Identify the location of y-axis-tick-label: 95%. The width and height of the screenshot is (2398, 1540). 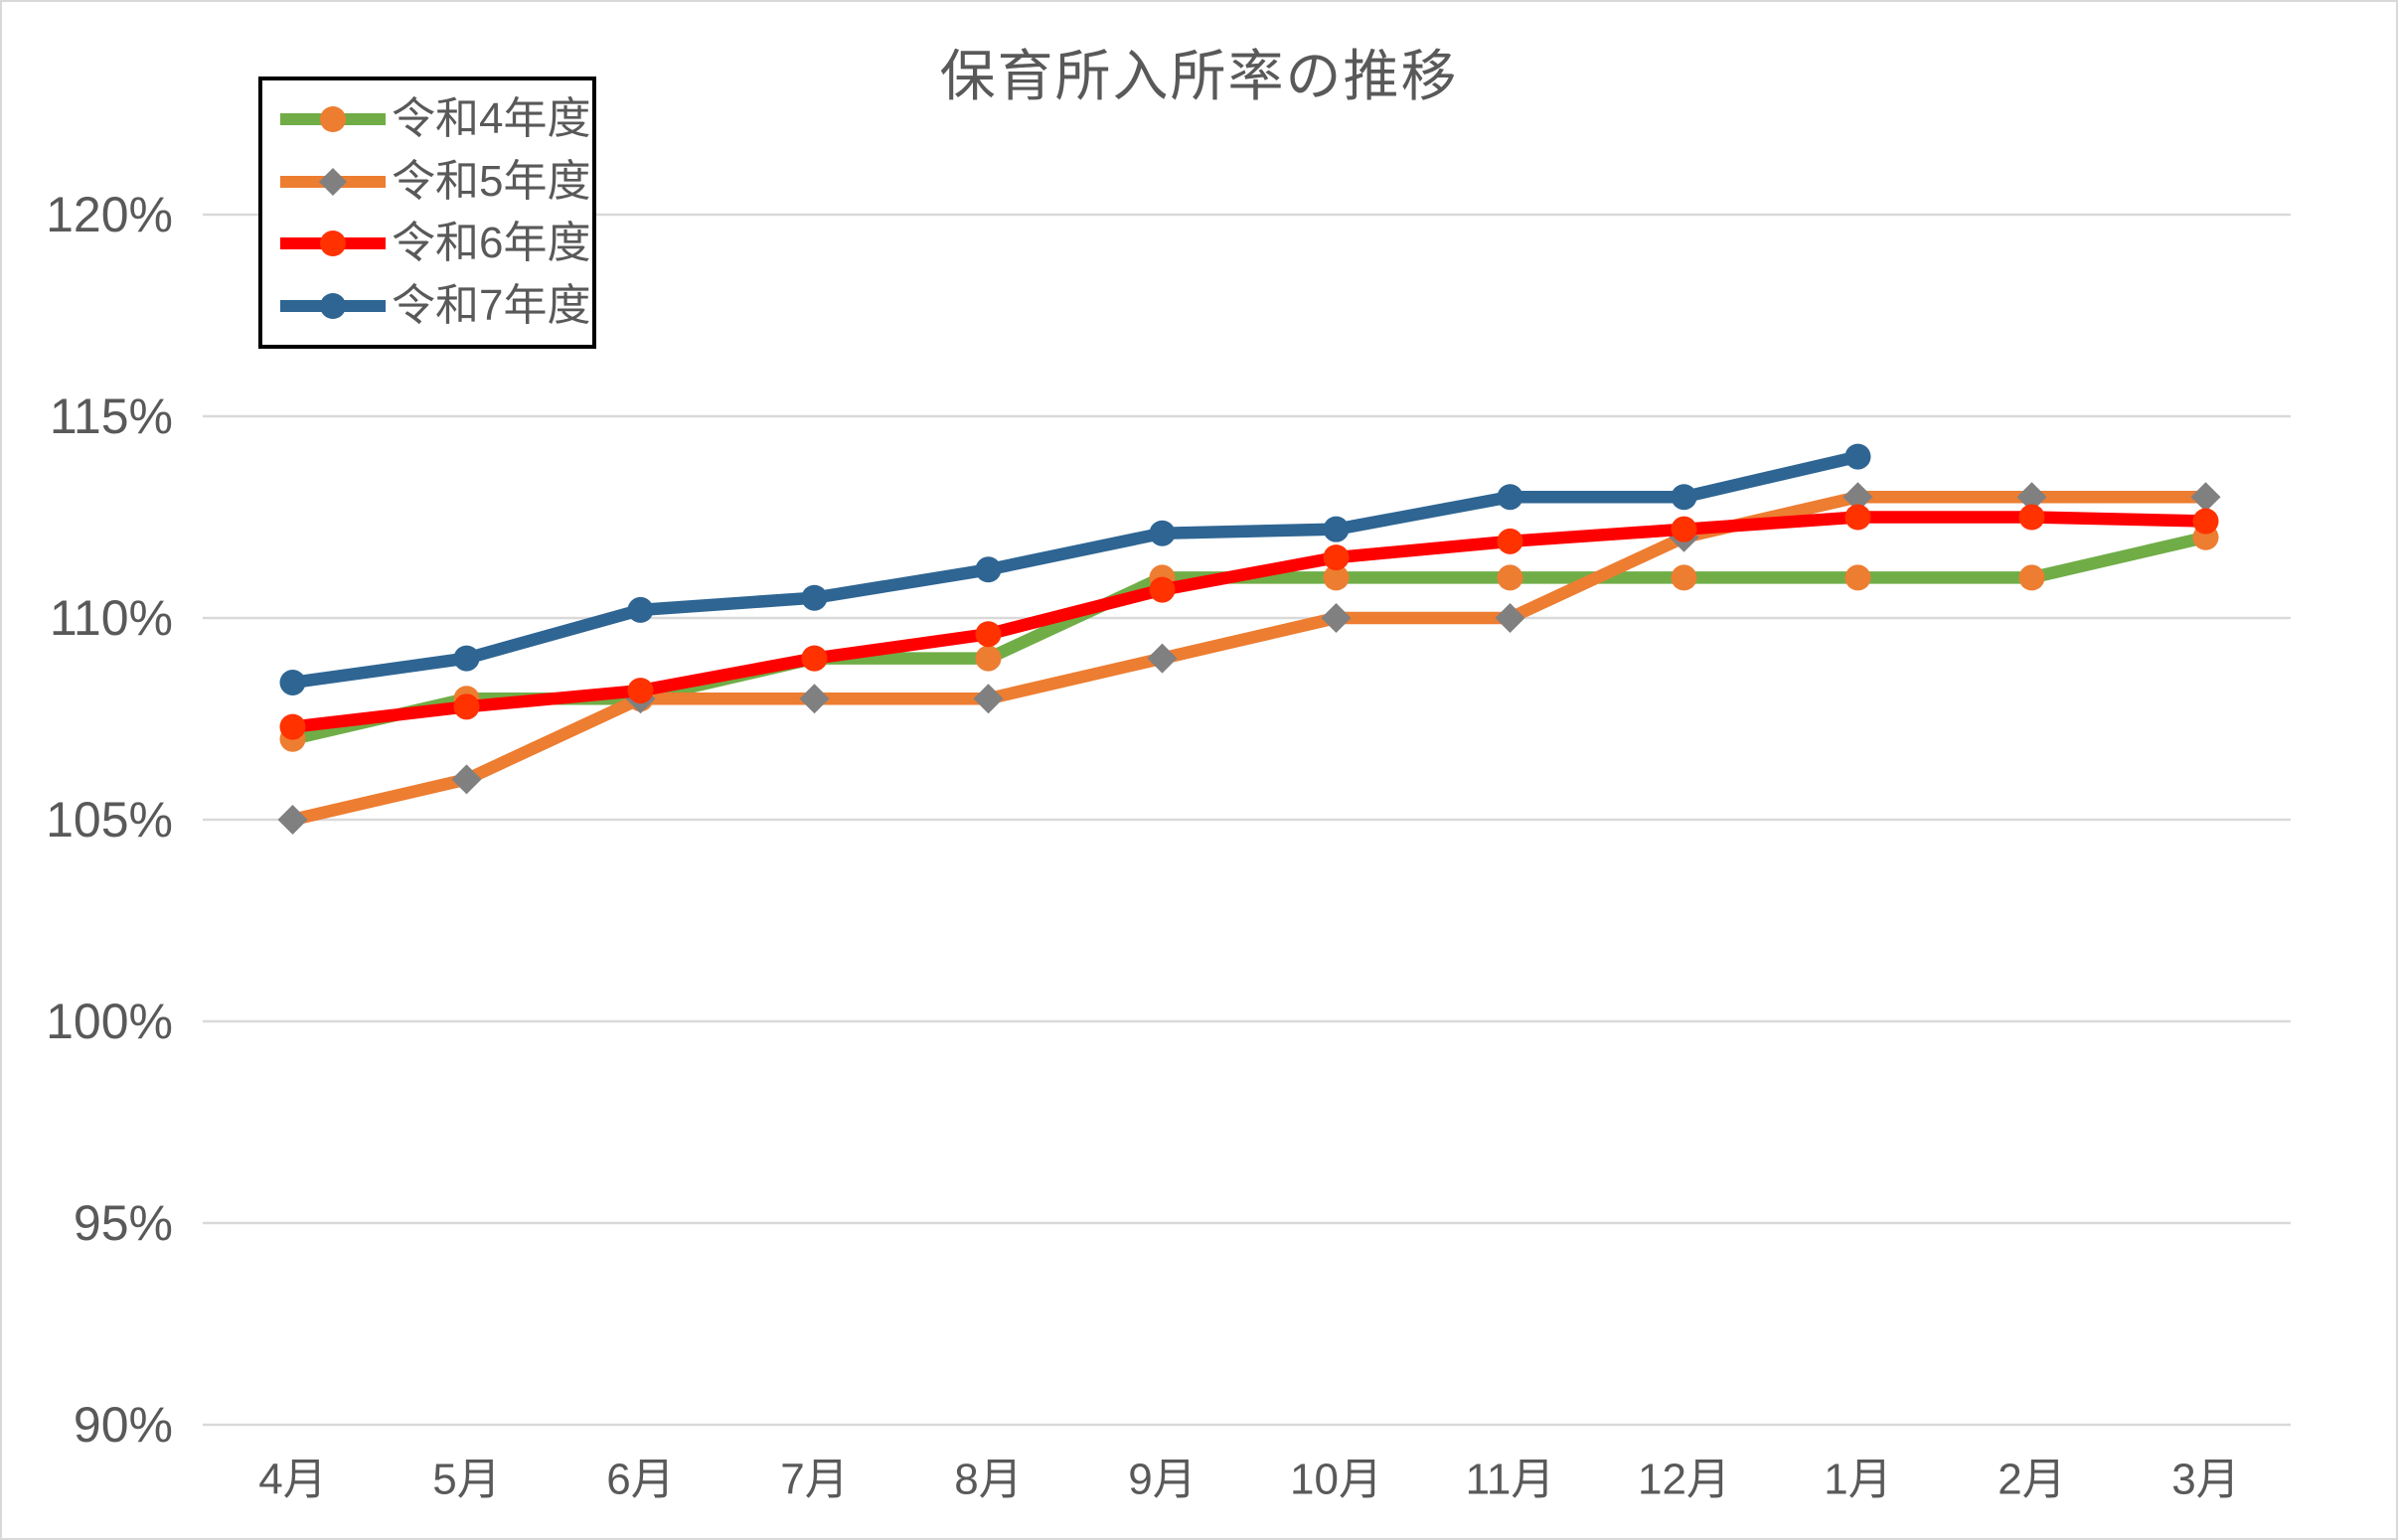
(123, 1223).